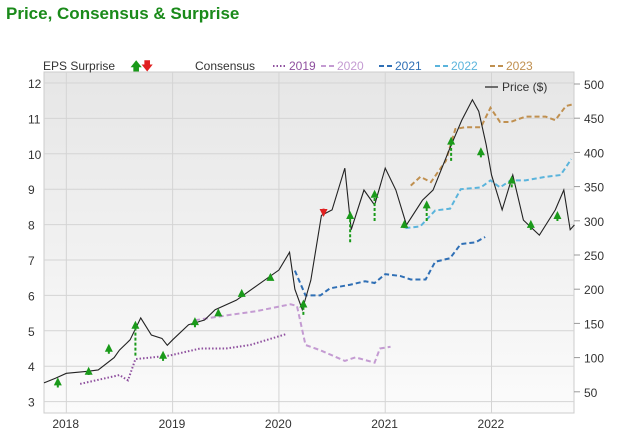 The image size is (620, 443). Describe the element at coordinates (594, 290) in the screenshot. I see `y-right-tick-label: 200` at that location.